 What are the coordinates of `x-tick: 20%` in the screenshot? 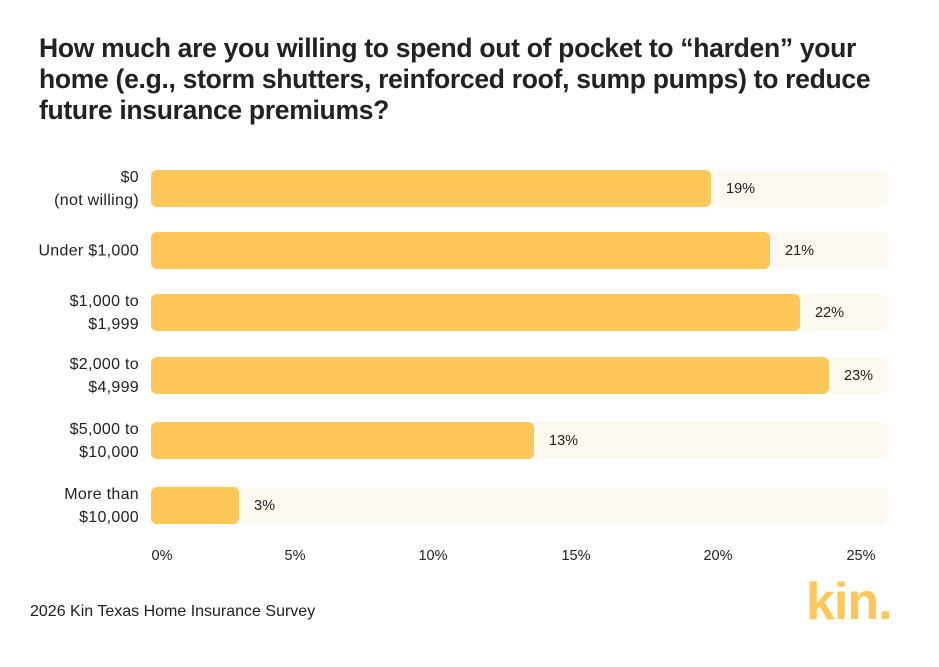 It's located at (718, 556).